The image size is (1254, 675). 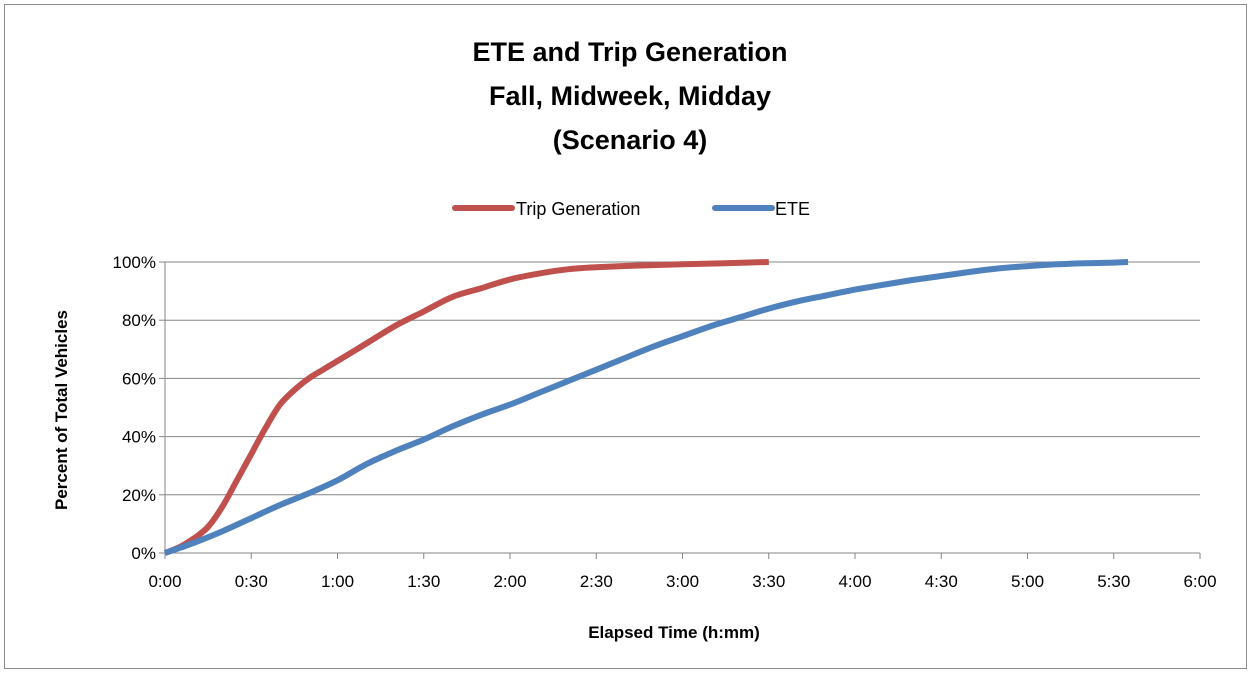 What do you see at coordinates (139, 320) in the screenshot?
I see `y-tick-label-4: 80%` at bounding box center [139, 320].